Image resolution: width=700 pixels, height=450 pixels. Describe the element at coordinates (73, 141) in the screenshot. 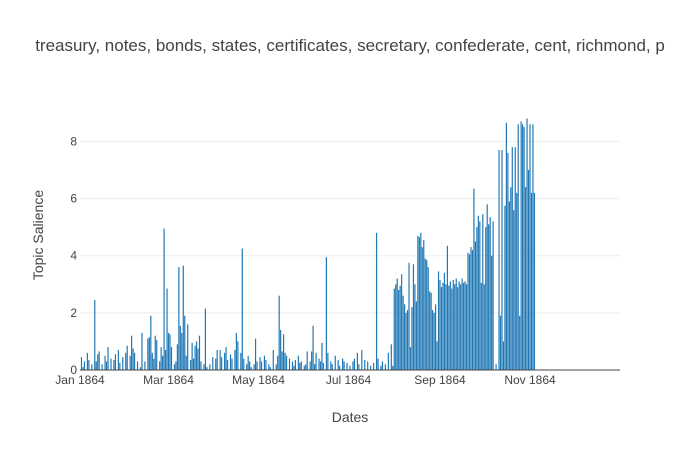

I see `y-tick-label: 8` at that location.